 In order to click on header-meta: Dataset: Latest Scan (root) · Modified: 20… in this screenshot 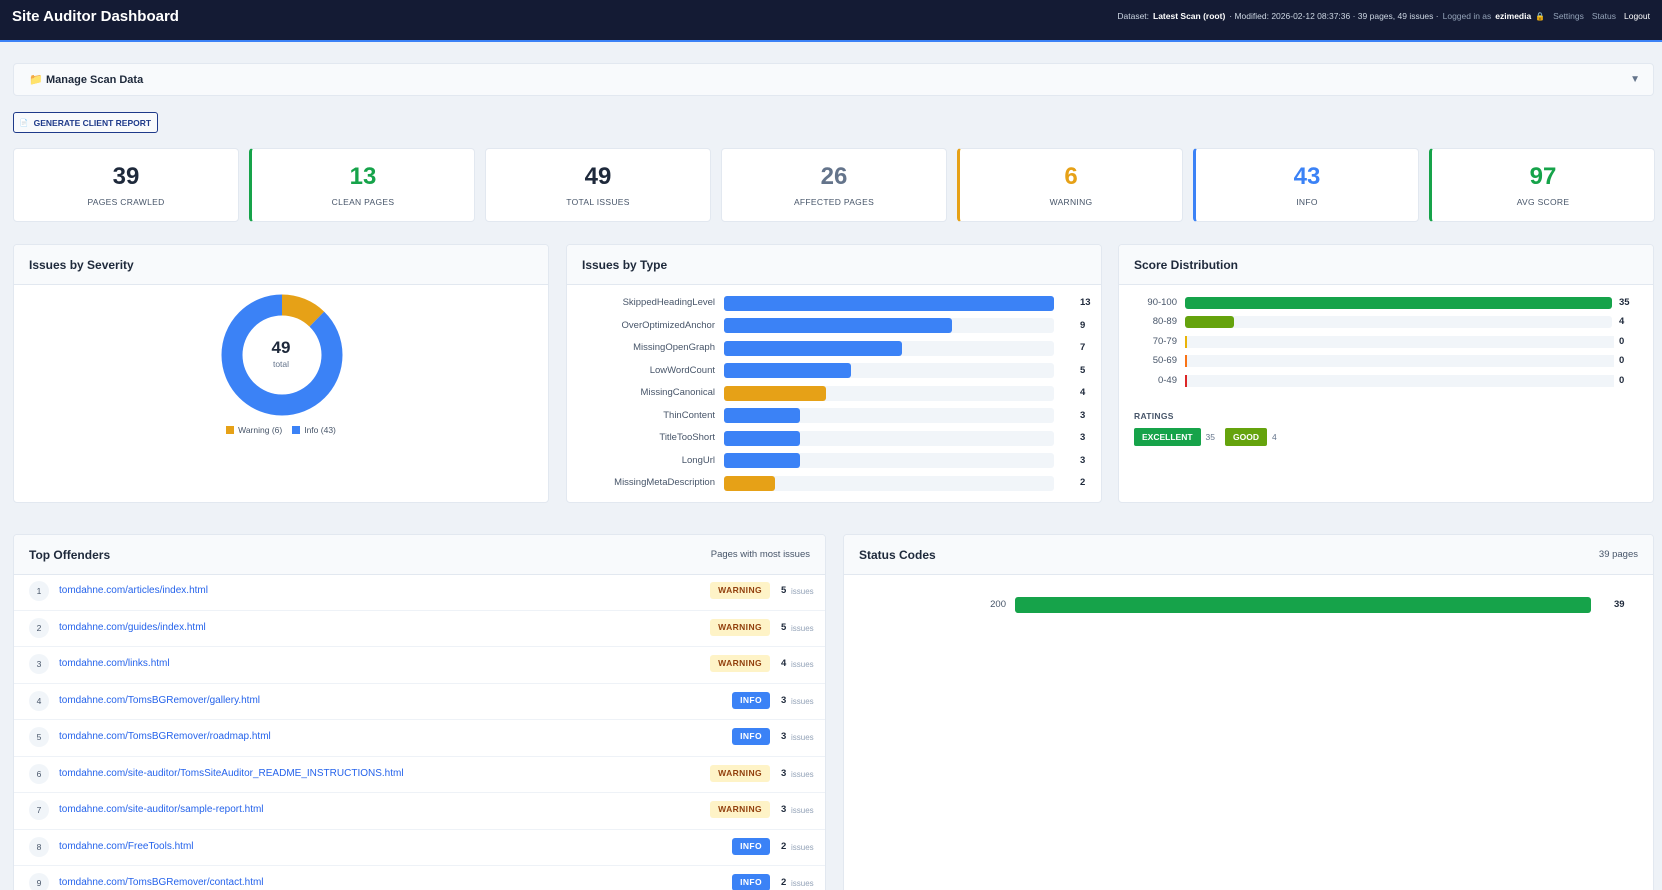, I will do `click(1383, 16)`.